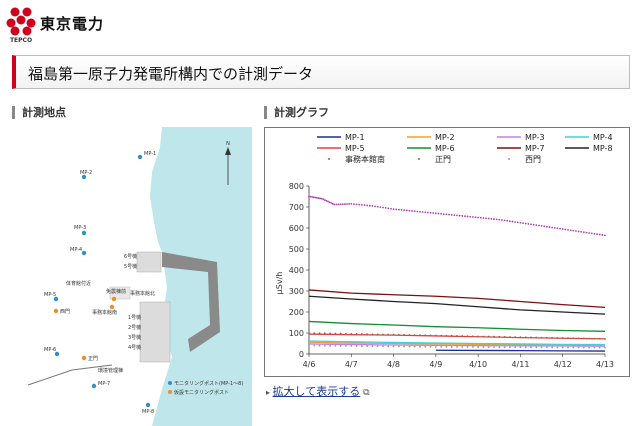 The image size is (640, 426). Describe the element at coordinates (80, 230) in the screenshot. I see `mp-marker: MP-3` at that location.